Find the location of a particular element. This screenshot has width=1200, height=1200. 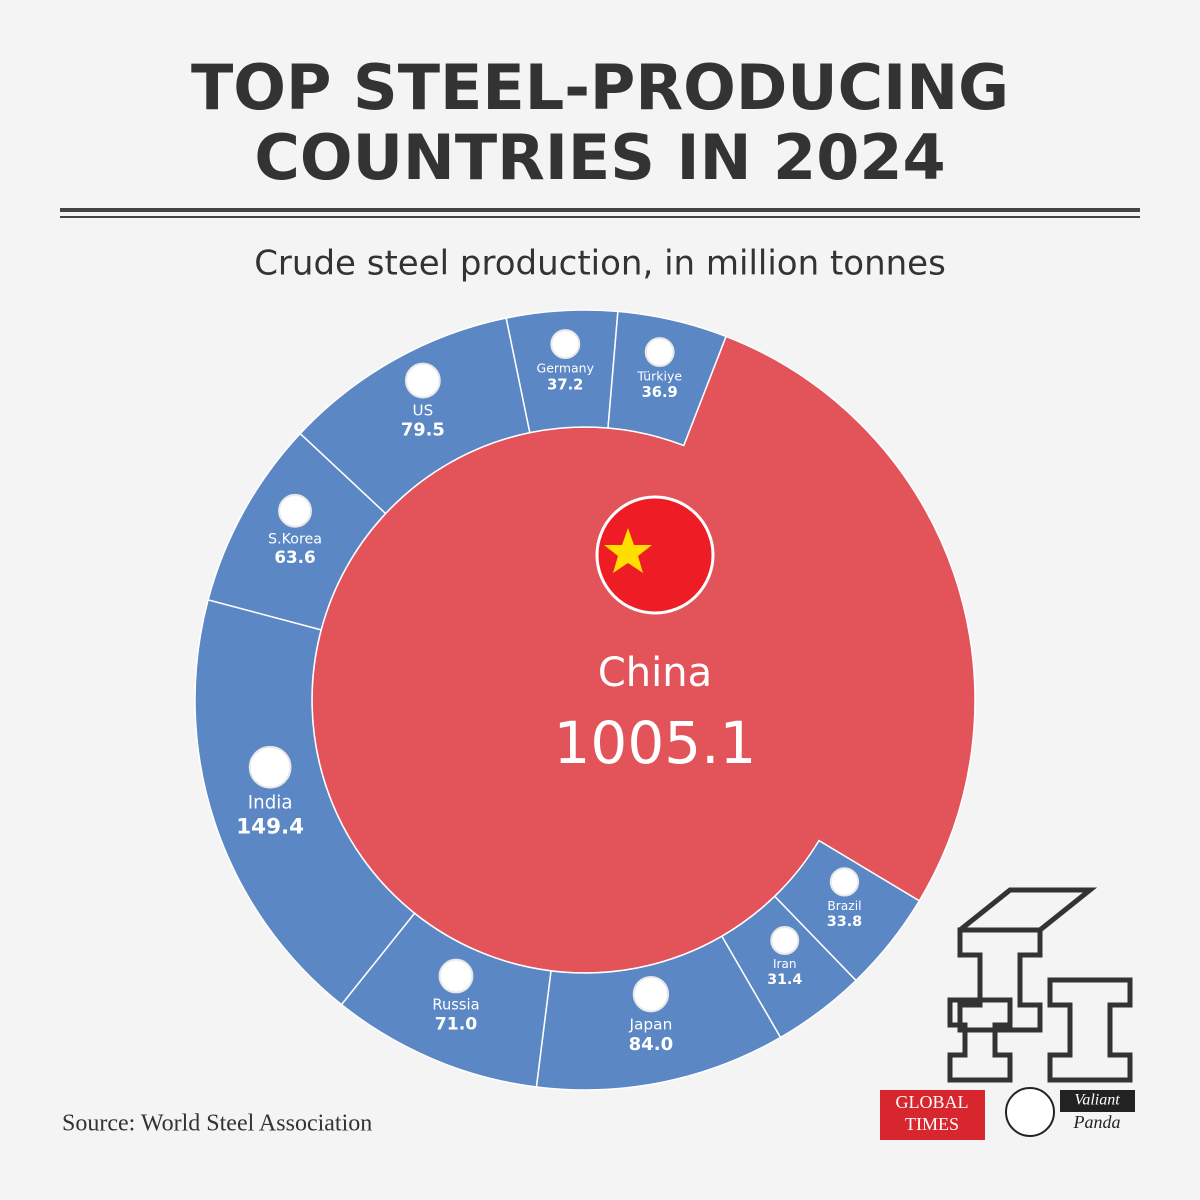

country-label: Germany is located at coordinates (566, 368).